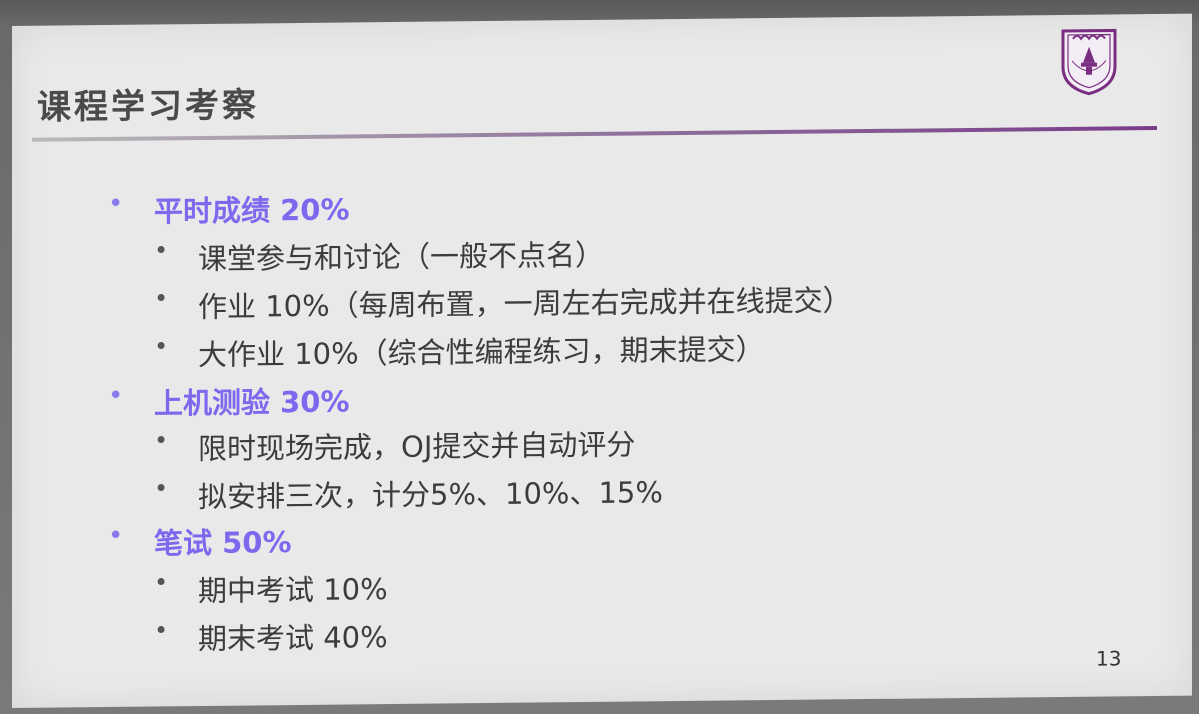 The width and height of the screenshot is (1199, 714). What do you see at coordinates (1089, 62) in the screenshot?
I see `university-crest-icon` at bounding box center [1089, 62].